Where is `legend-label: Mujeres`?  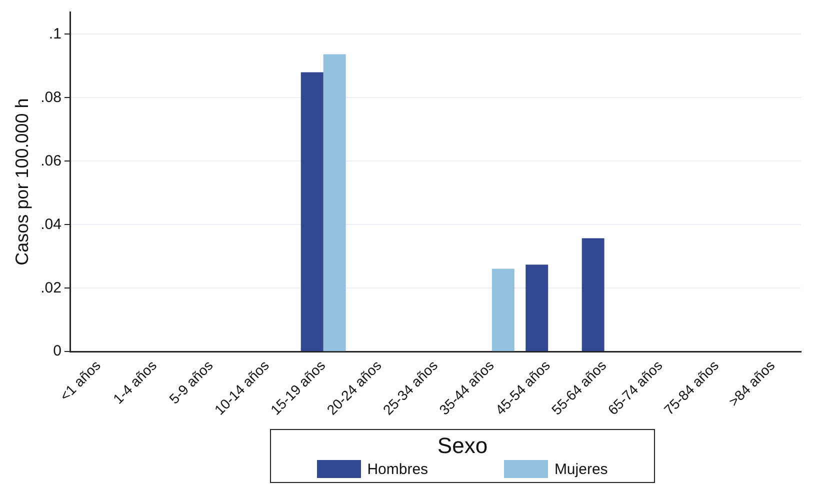 legend-label: Mujeres is located at coordinates (581, 469).